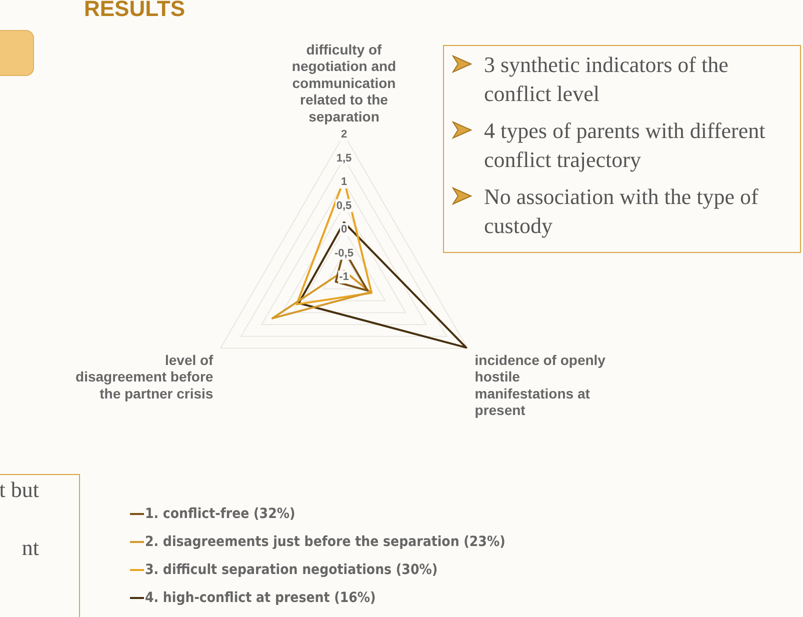 The image size is (803, 617). I want to click on y-tick-label: 1,5, so click(344, 158).